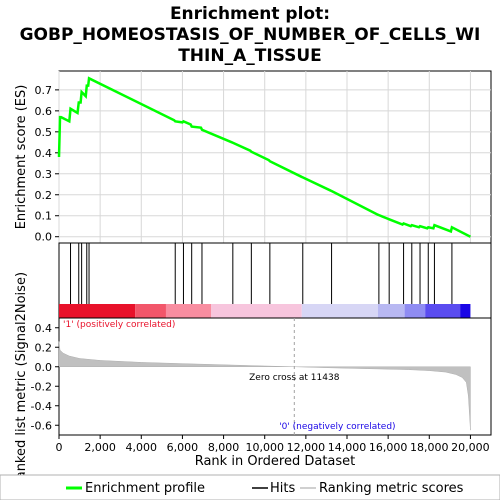 This screenshot has width=500, height=500. What do you see at coordinates (250, 56) in the screenshot?
I see `chart-title-line-3: THIN_A_TISSUE` at bounding box center [250, 56].